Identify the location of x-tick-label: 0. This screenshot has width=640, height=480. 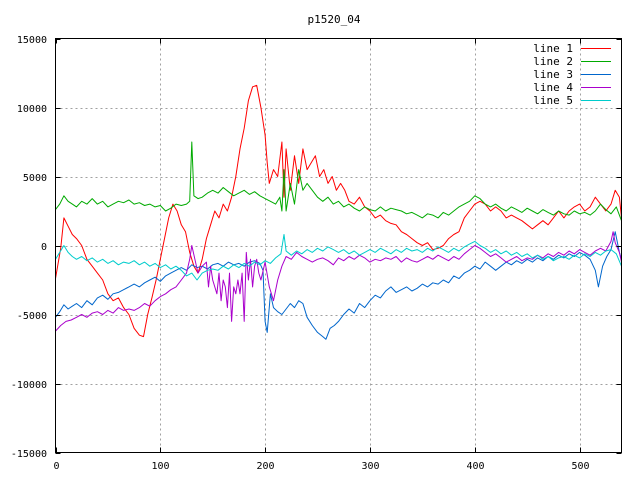
(56, 466).